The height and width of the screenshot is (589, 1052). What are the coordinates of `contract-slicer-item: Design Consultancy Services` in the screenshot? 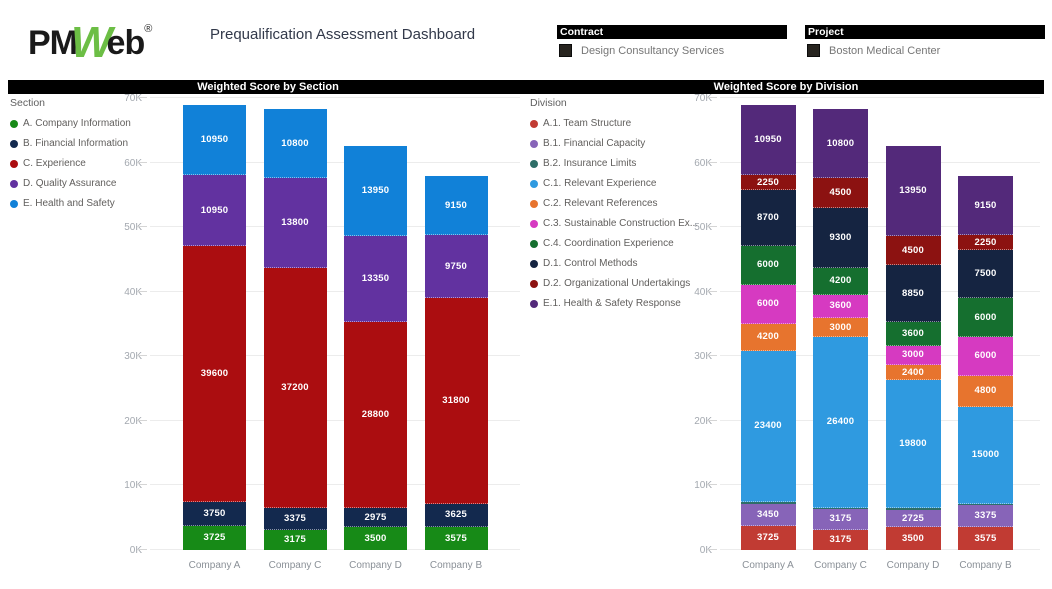 It's located at (672, 50).